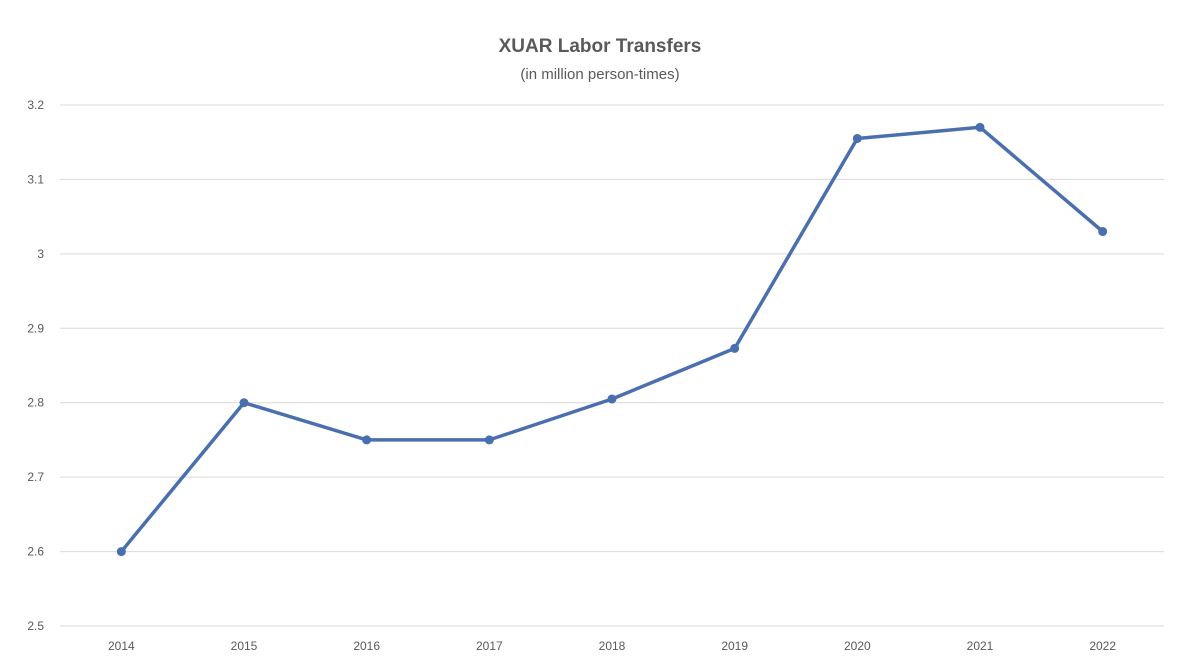 The height and width of the screenshot is (666, 1200). Describe the element at coordinates (35, 179) in the screenshot. I see `y-tick-label: 3.1` at that location.